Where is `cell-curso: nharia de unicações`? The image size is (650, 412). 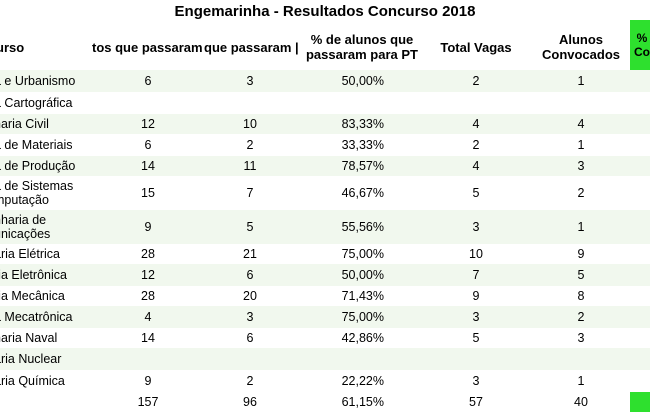
cell-curso: nharia de unicações is located at coordinates (25, 227).